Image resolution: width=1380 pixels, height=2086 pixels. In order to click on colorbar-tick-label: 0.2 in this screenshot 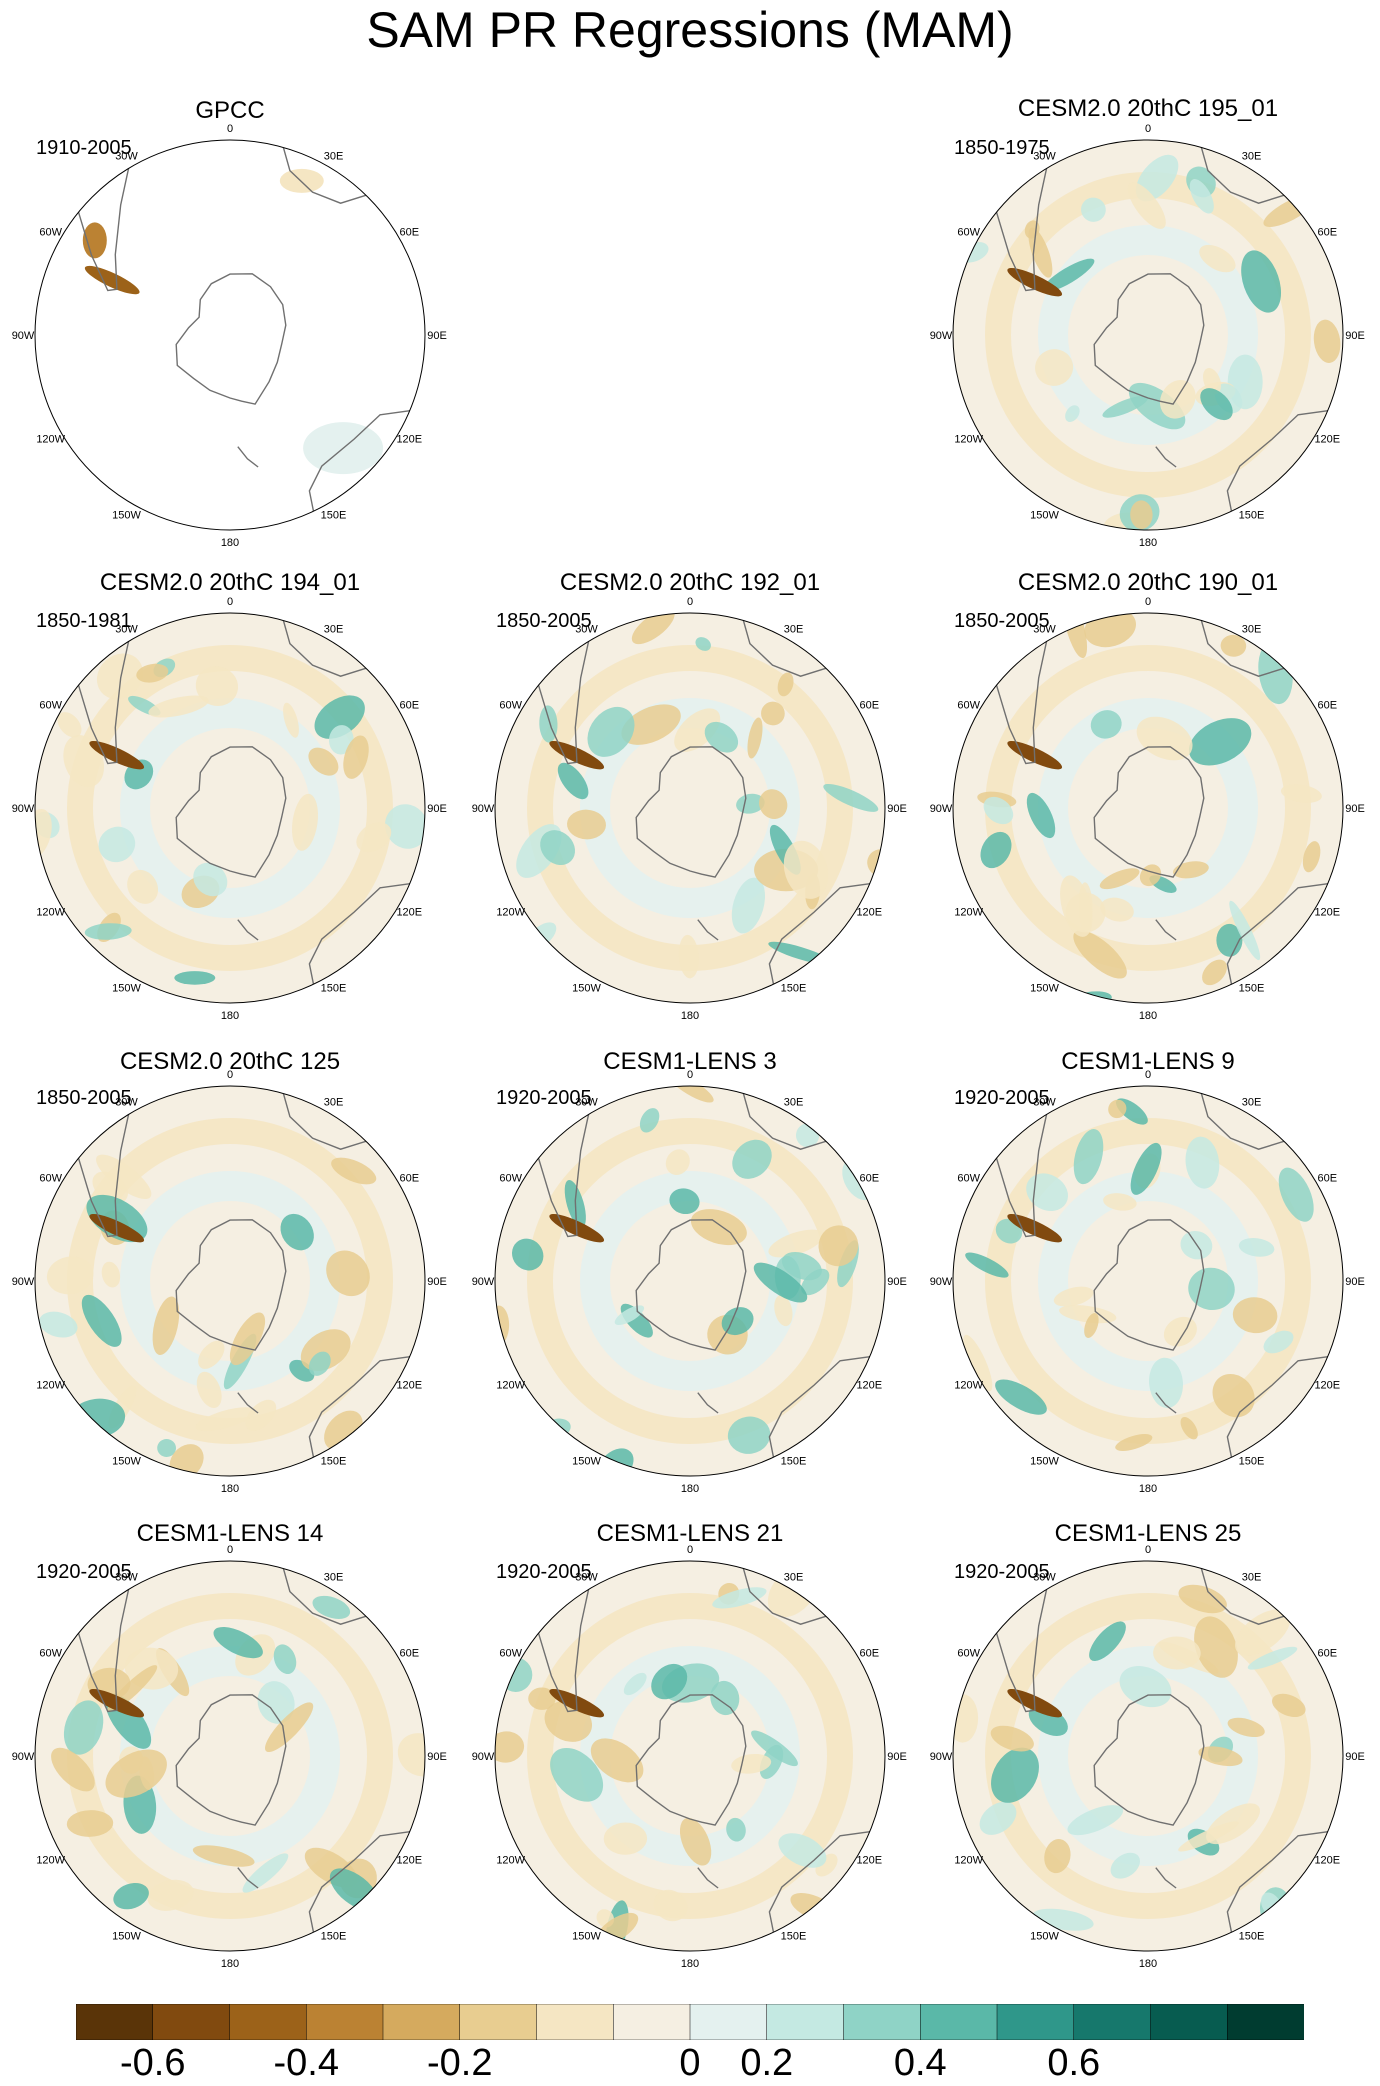, I will do `click(767, 2063)`.